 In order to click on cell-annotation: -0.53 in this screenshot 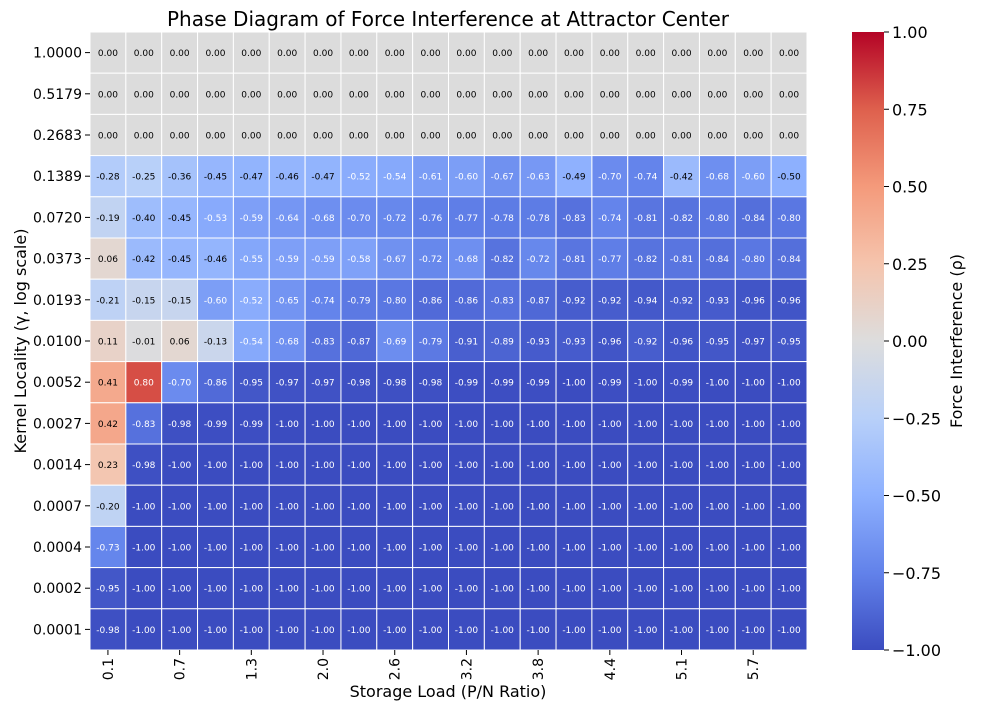, I will do `click(215, 219)`.